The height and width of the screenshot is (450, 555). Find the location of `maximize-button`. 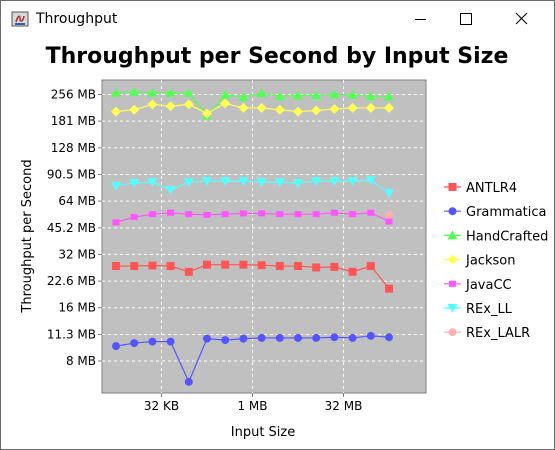

maximize-button is located at coordinates (466, 19).